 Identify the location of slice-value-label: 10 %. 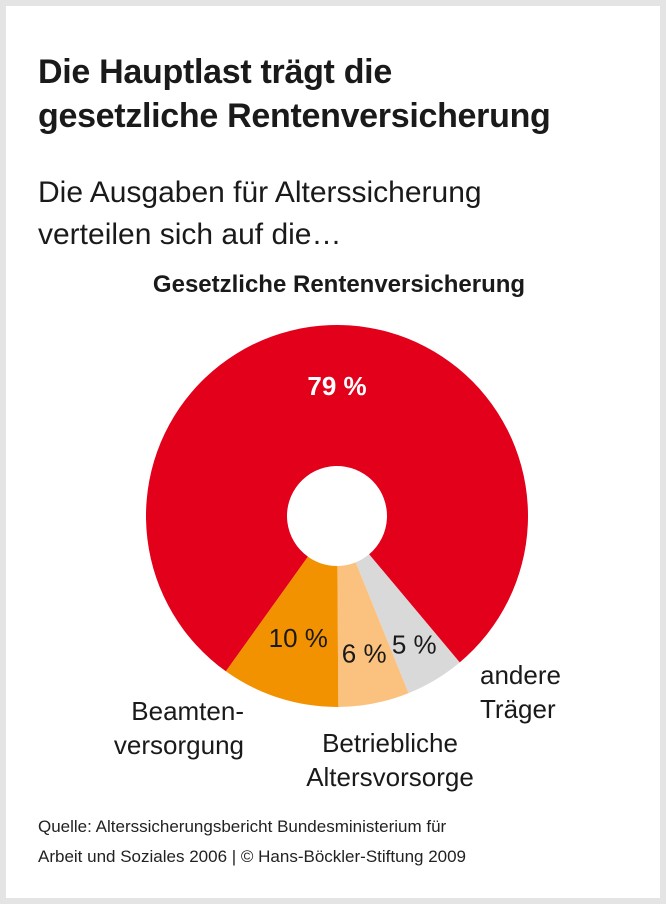
(298, 638).